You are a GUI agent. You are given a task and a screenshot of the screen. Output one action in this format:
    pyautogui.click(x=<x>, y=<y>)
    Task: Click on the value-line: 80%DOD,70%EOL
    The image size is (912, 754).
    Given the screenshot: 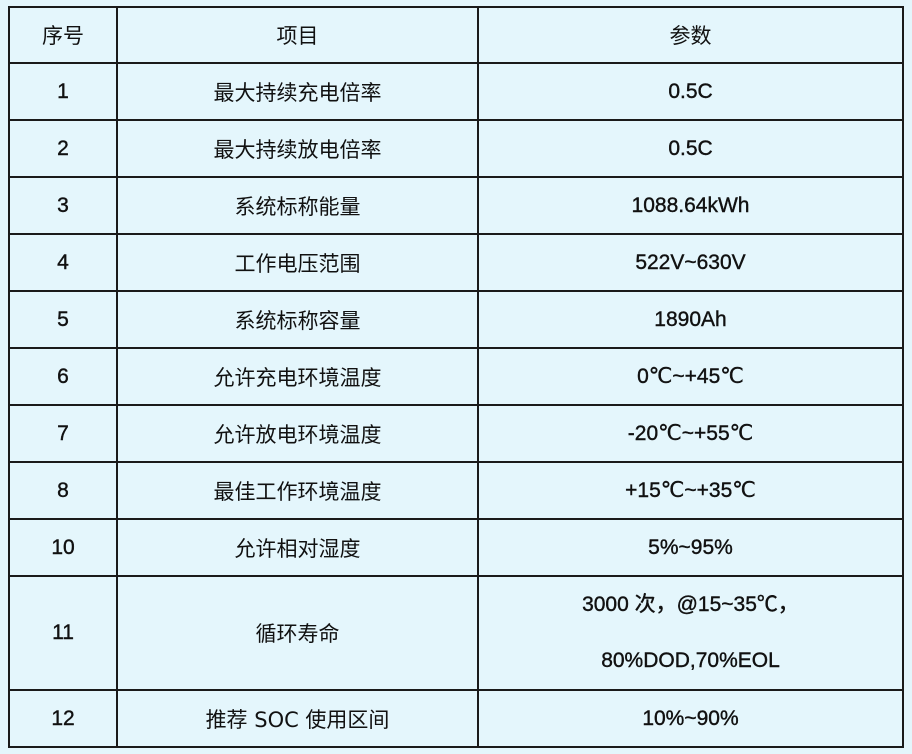 What is the action you would take?
    pyautogui.click(x=690, y=660)
    